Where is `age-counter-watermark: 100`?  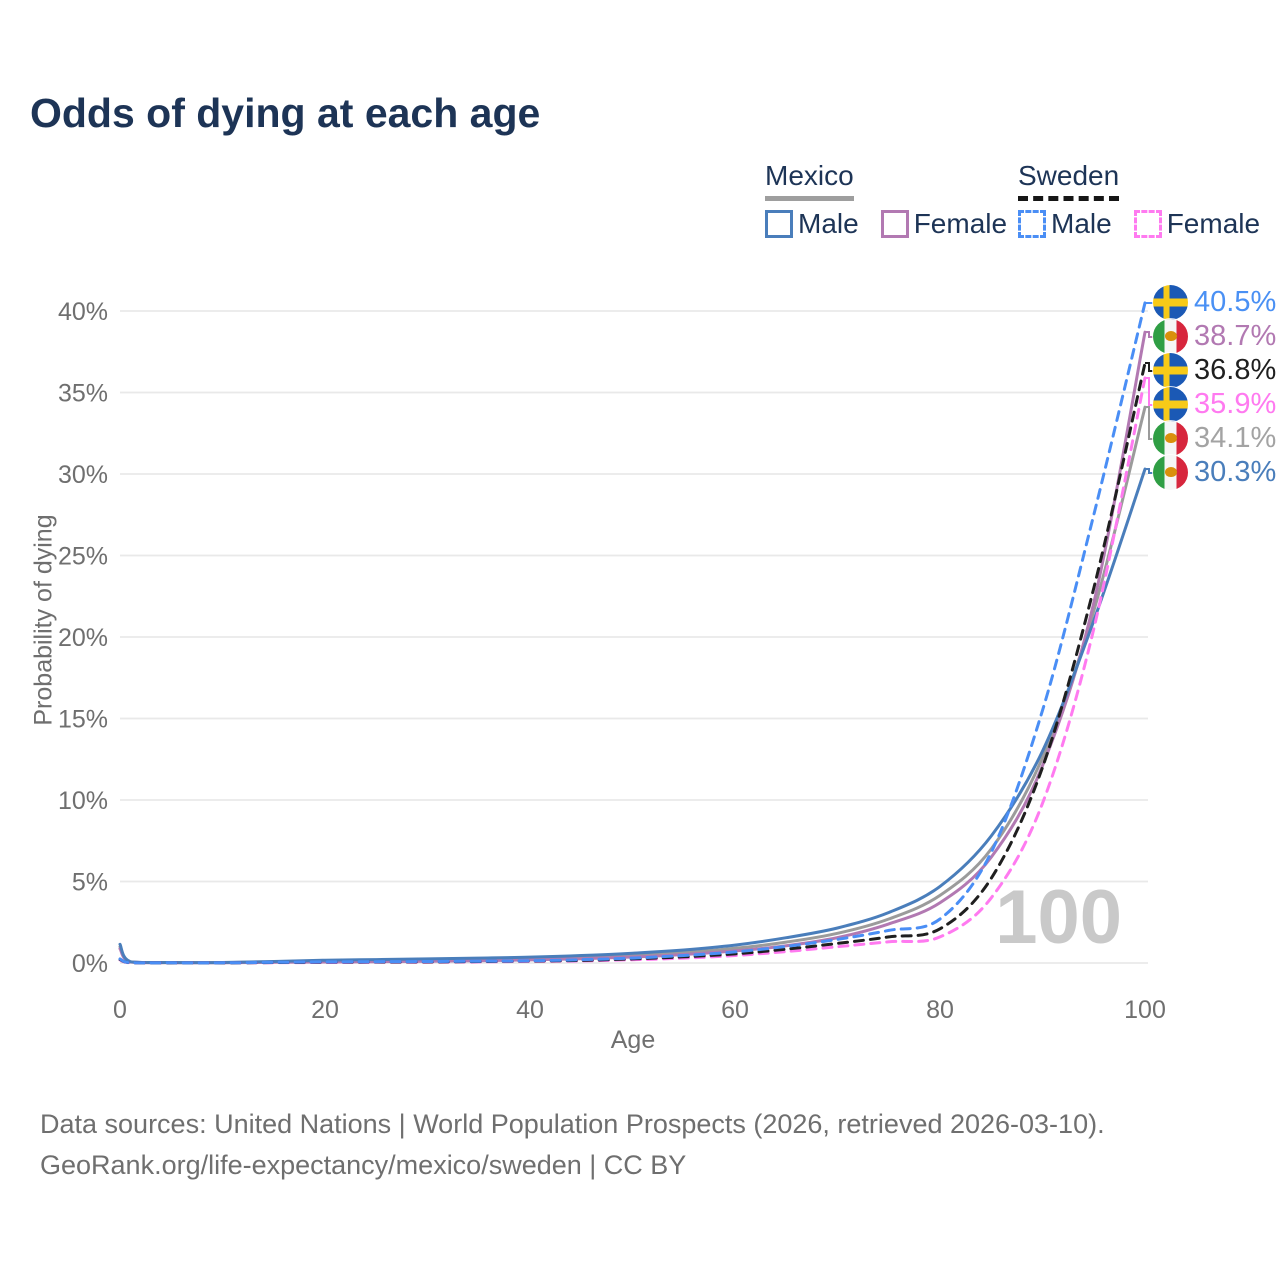 age-counter-watermark: 100 is located at coordinates (1058, 917).